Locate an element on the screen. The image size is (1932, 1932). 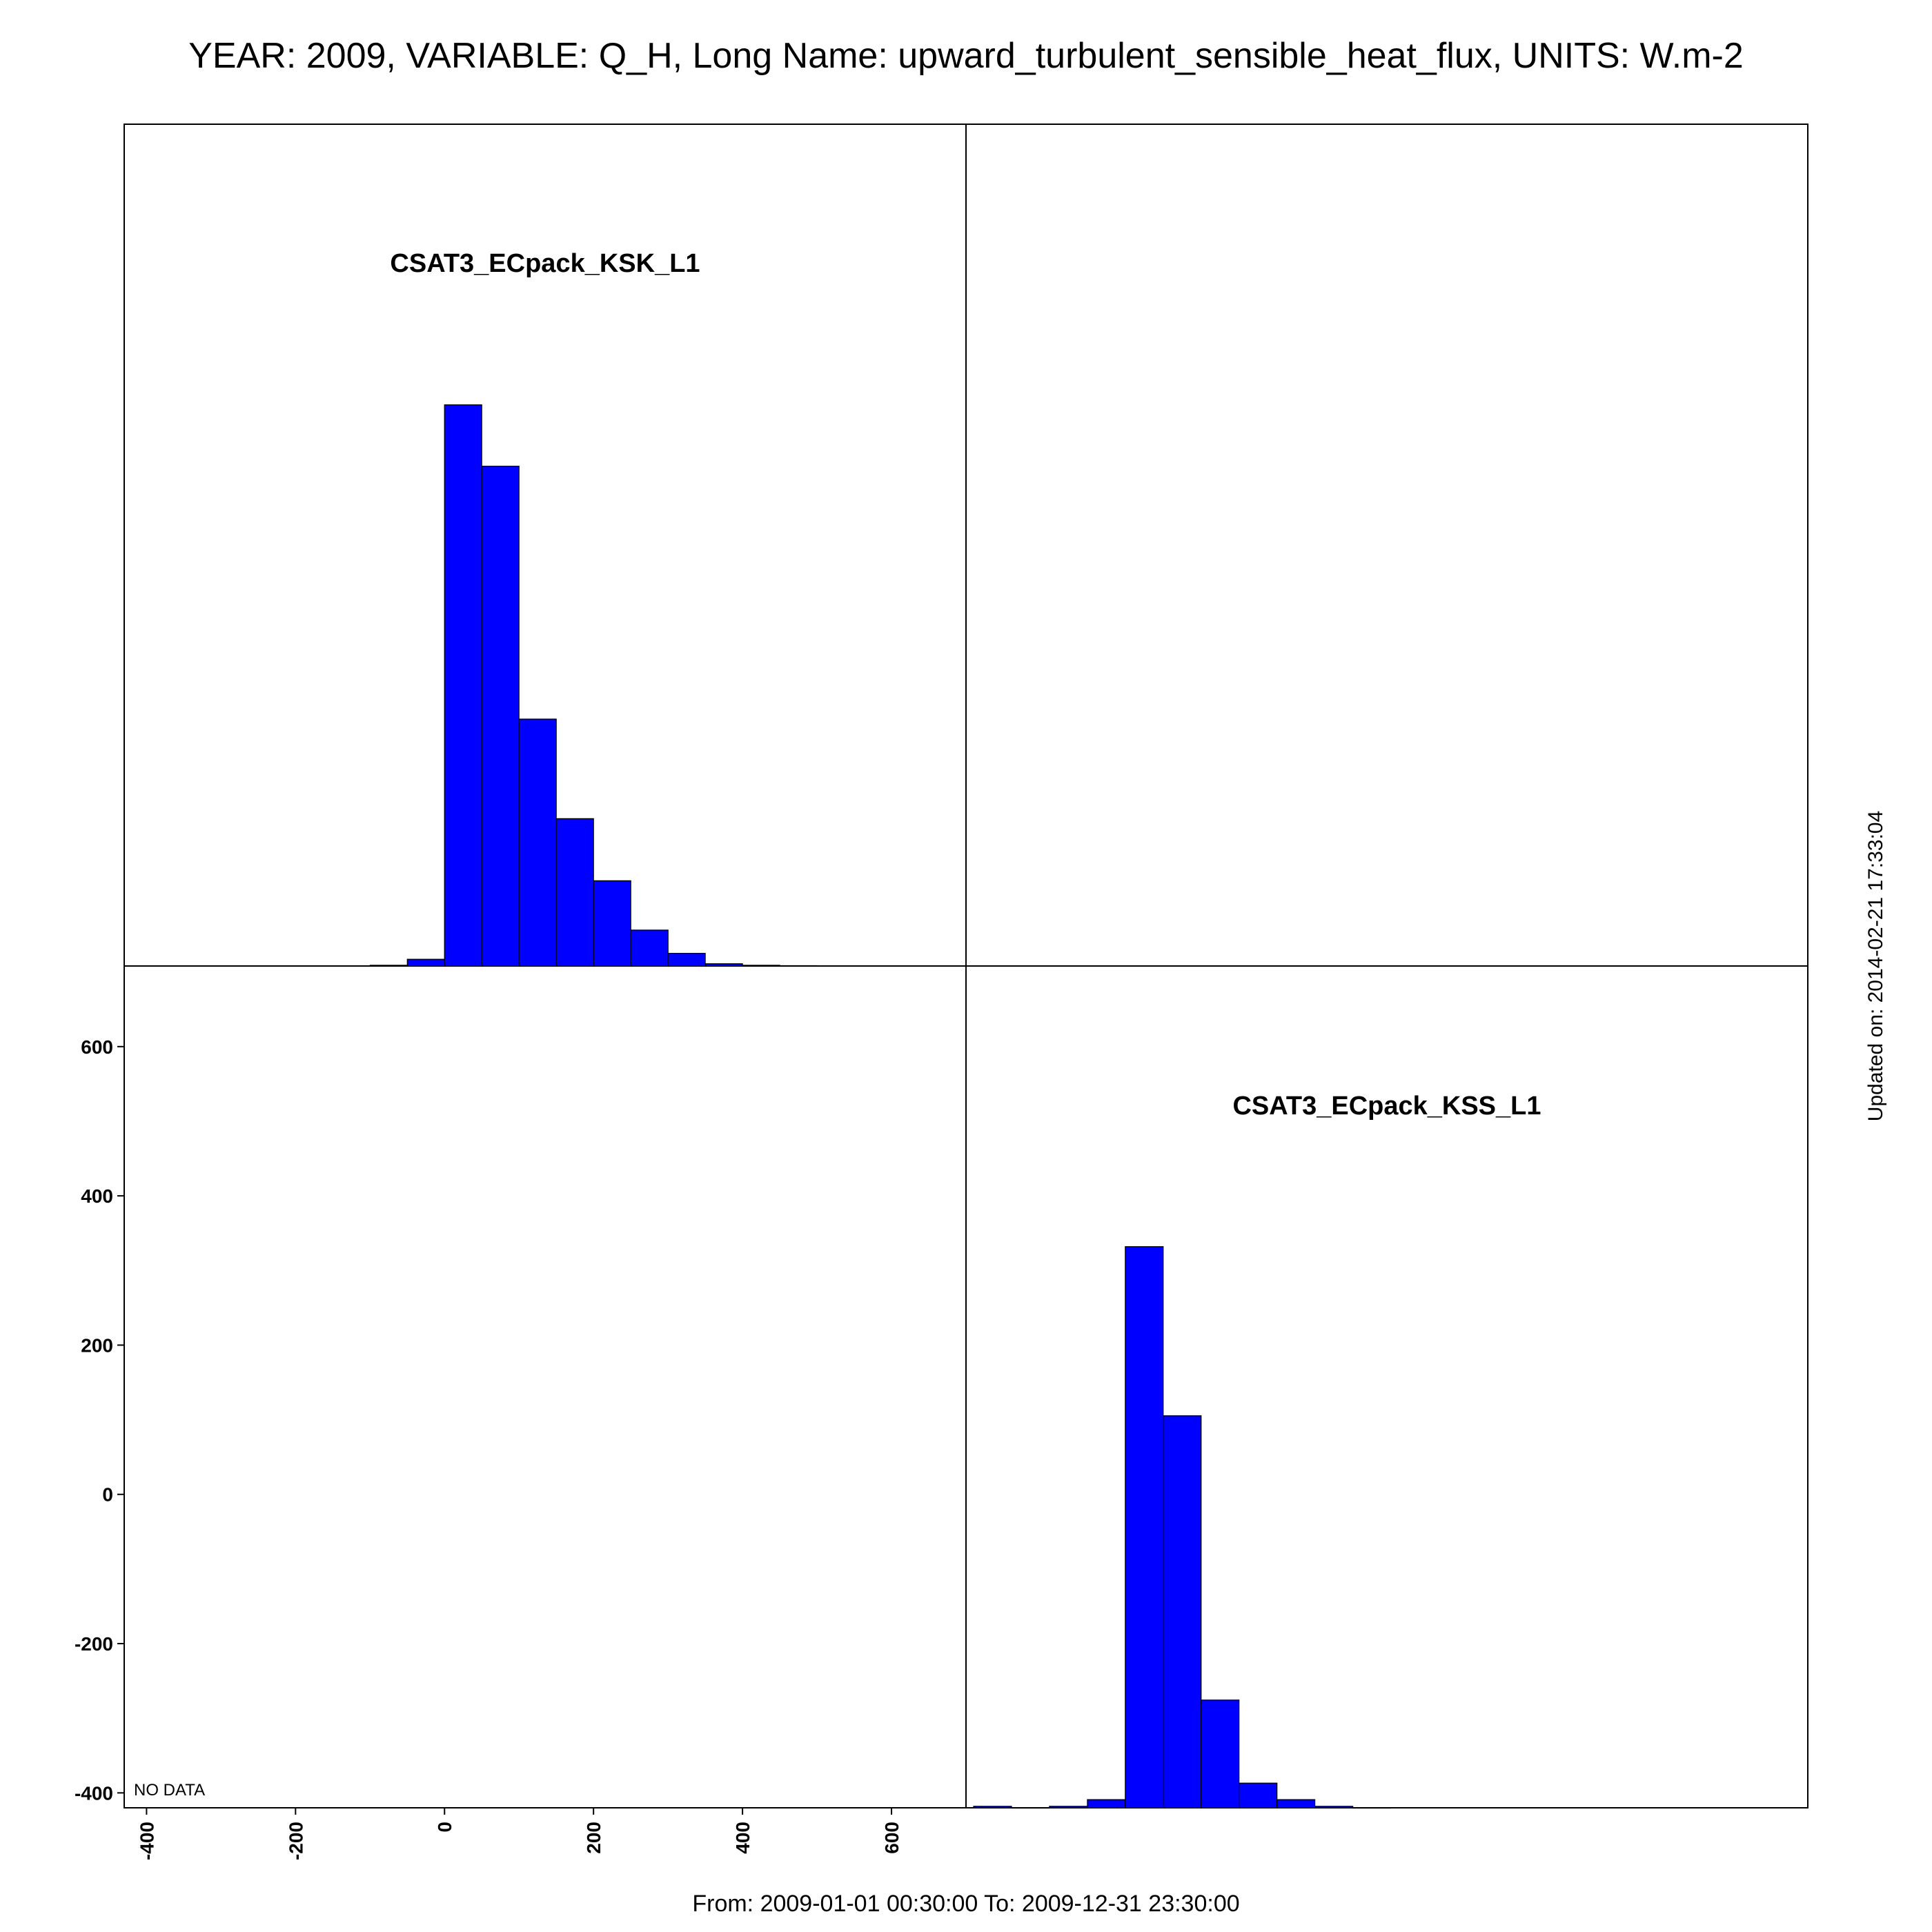
histogram-kss is located at coordinates (1182, 1527).